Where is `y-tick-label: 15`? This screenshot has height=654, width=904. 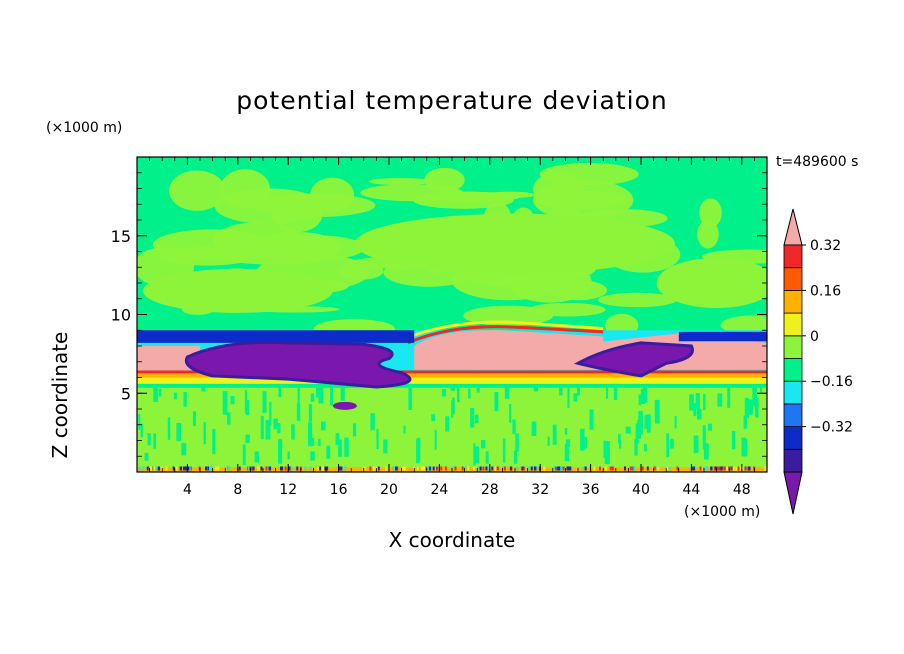 y-tick-label: 15 is located at coordinates (121, 236).